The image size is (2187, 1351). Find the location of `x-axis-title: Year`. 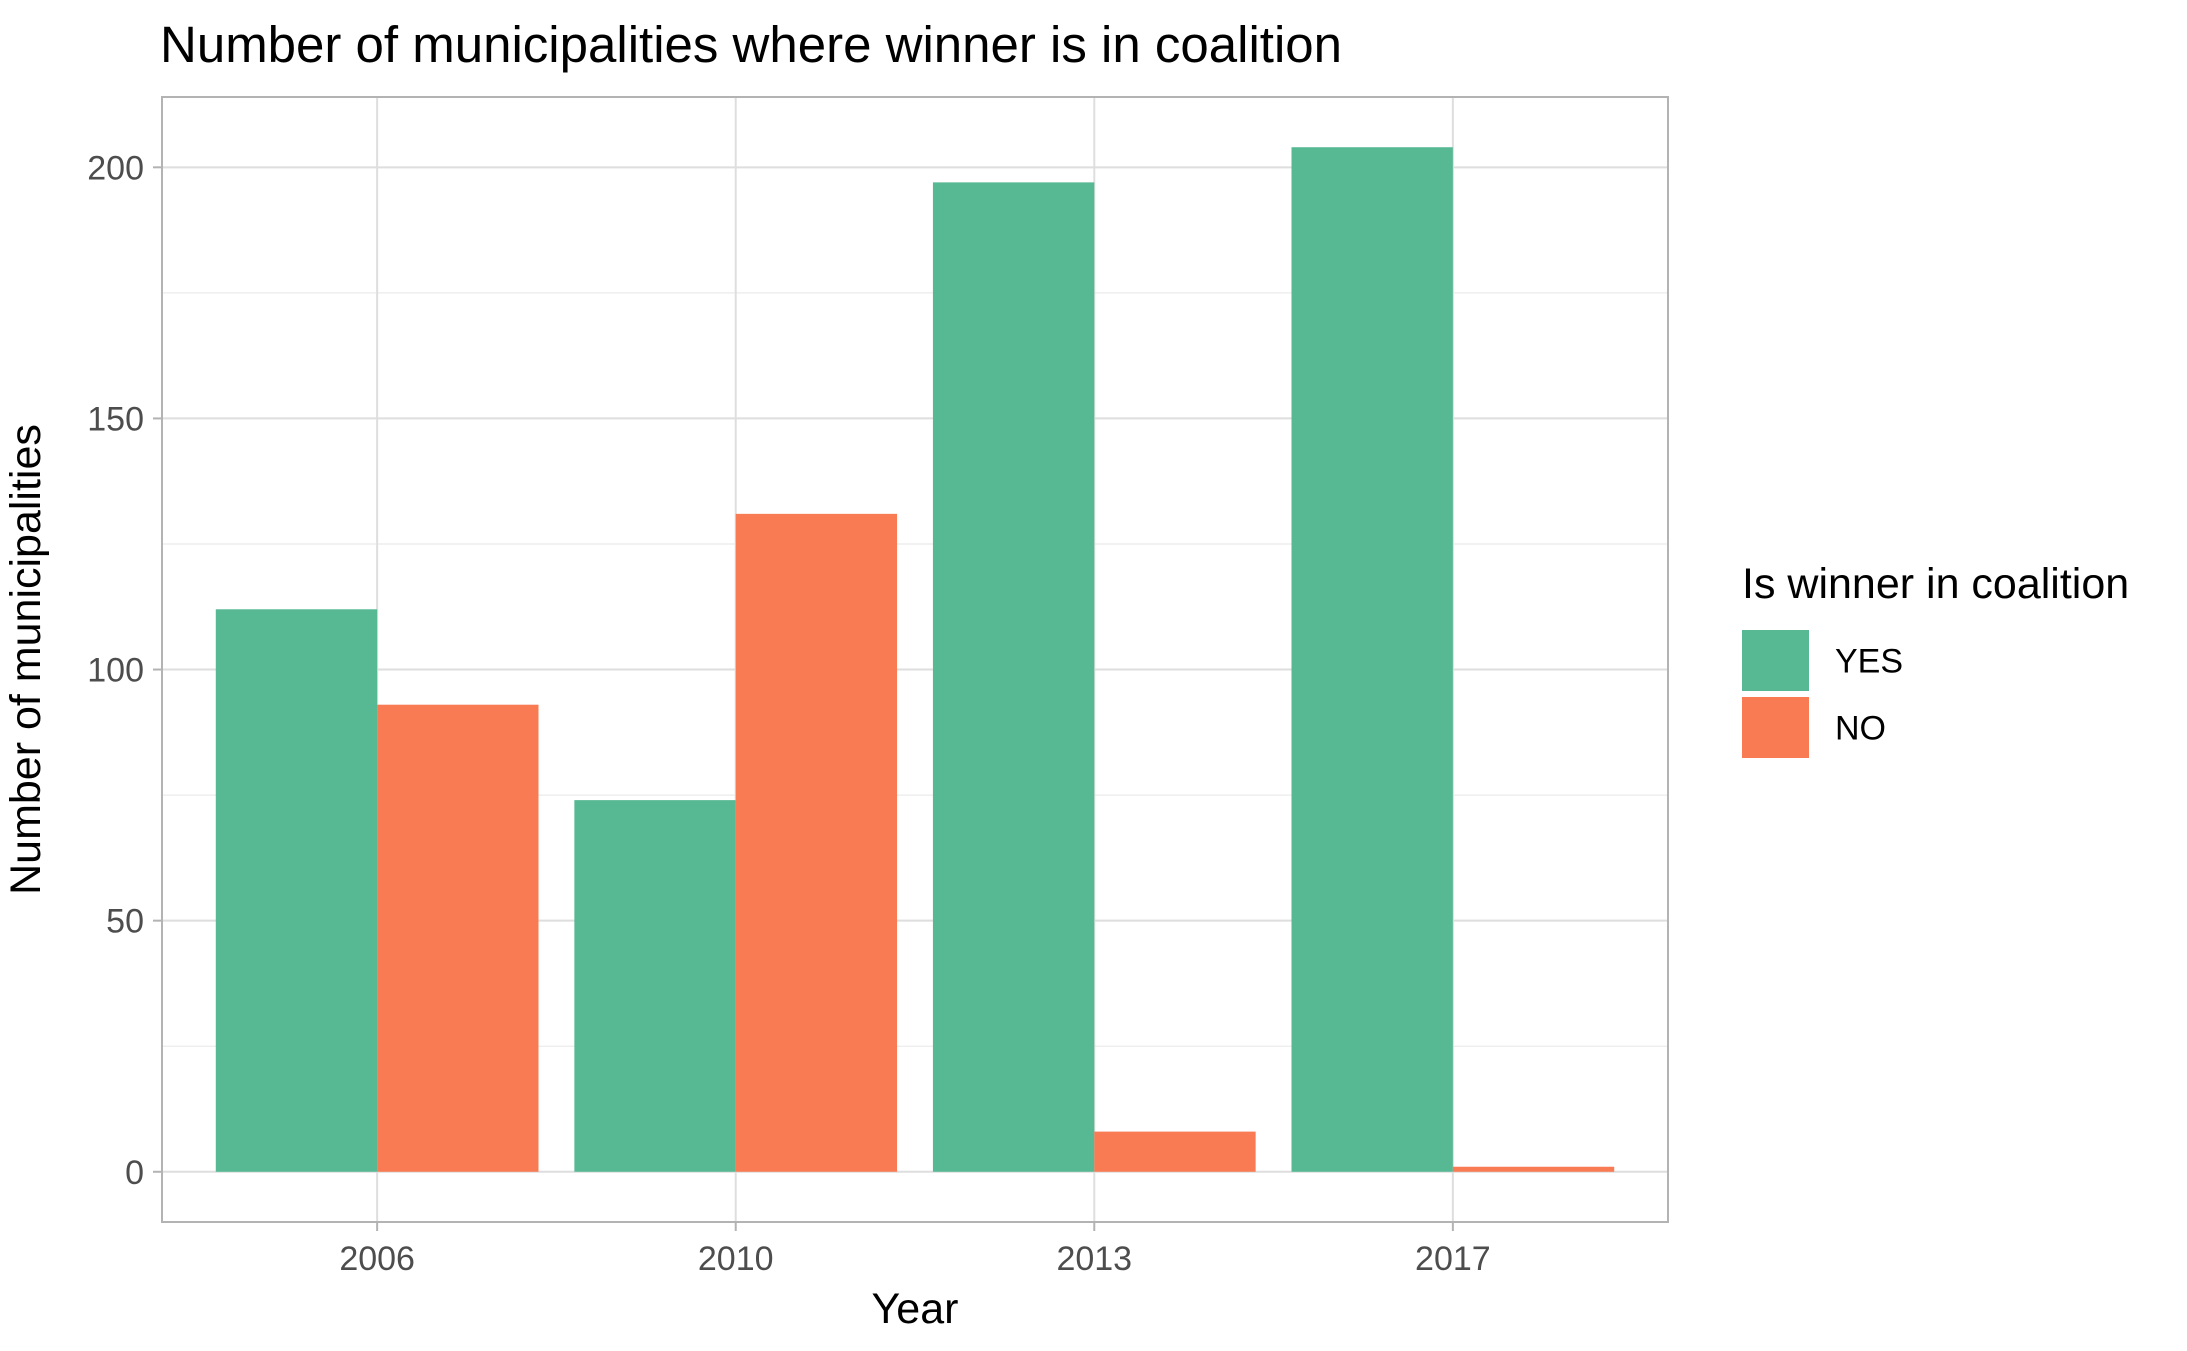

x-axis-title: Year is located at coordinates (915, 1309).